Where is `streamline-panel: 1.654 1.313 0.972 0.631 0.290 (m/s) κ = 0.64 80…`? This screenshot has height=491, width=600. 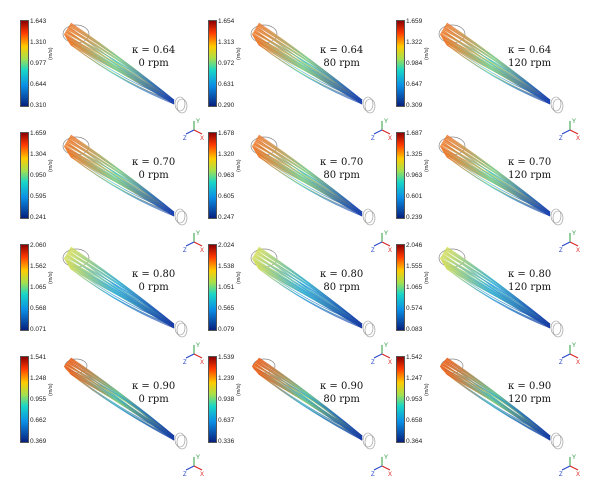
streamline-panel: 1.654 1.313 0.972 0.631 0.290 (m/s) κ = 0.64 80… is located at coordinates (290, 79).